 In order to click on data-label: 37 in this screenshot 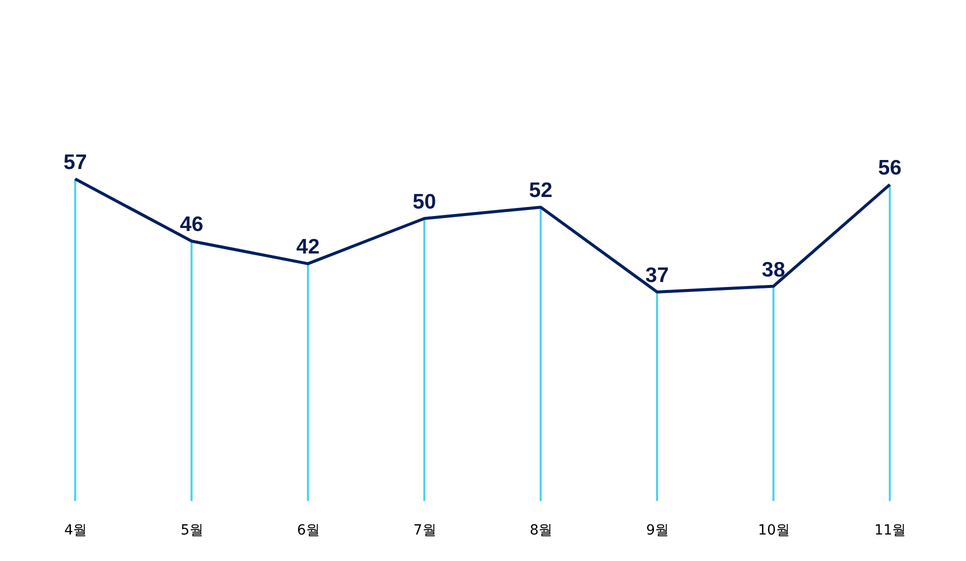, I will do `click(657, 275)`.